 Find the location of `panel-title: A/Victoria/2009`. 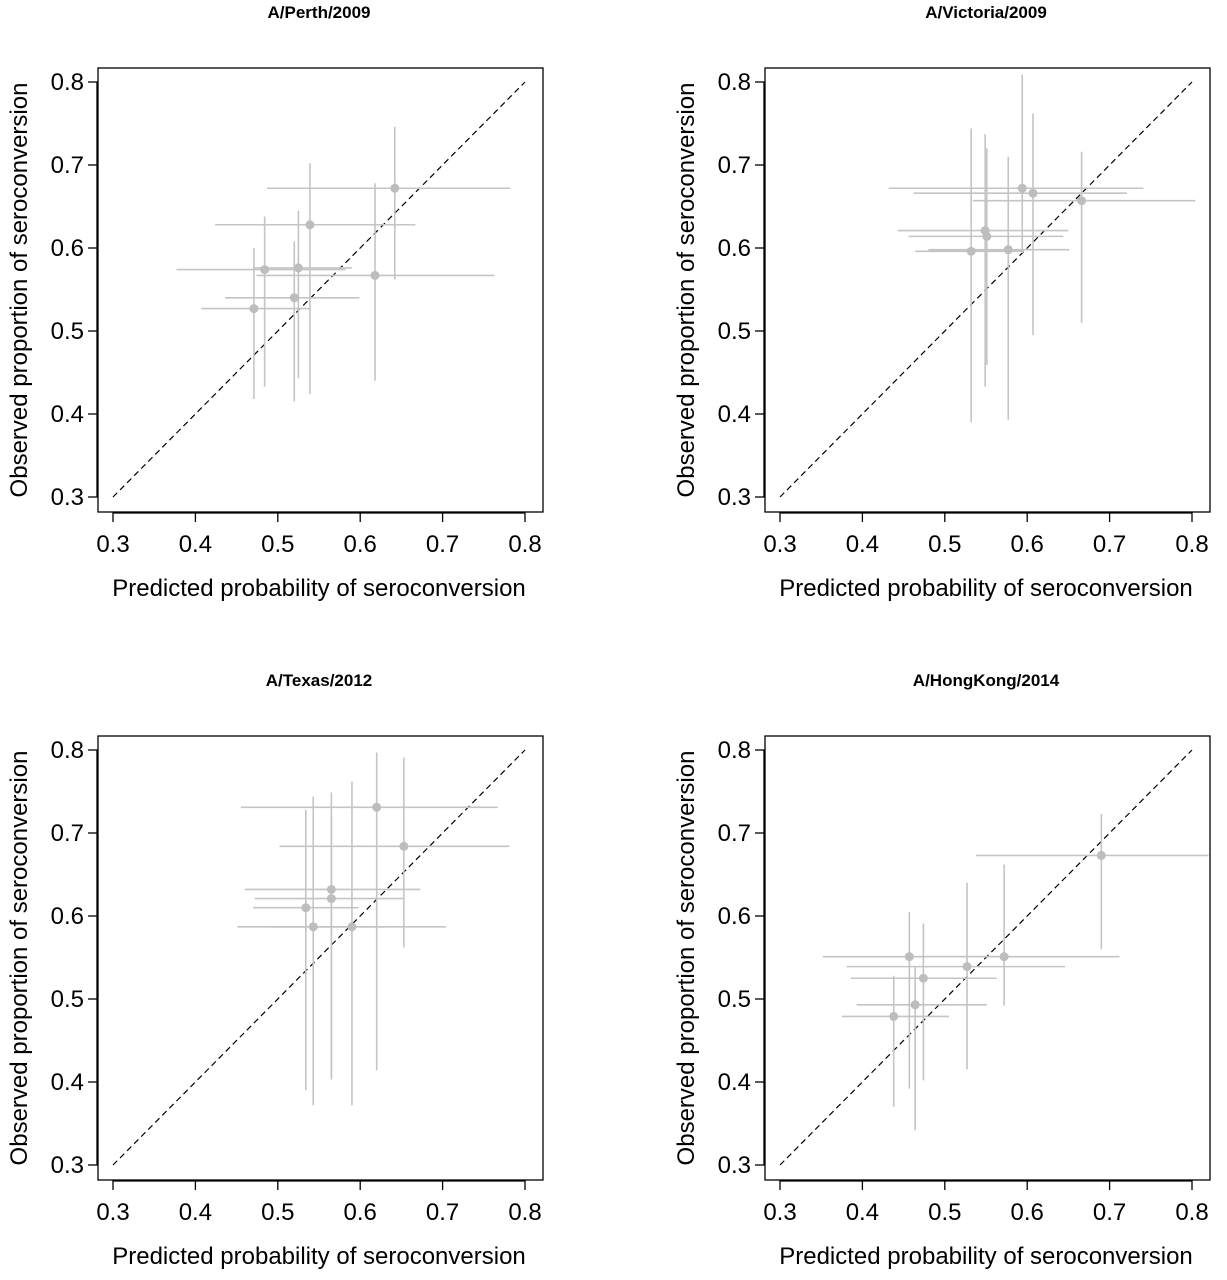

panel-title: A/Victoria/2009 is located at coordinates (986, 12).